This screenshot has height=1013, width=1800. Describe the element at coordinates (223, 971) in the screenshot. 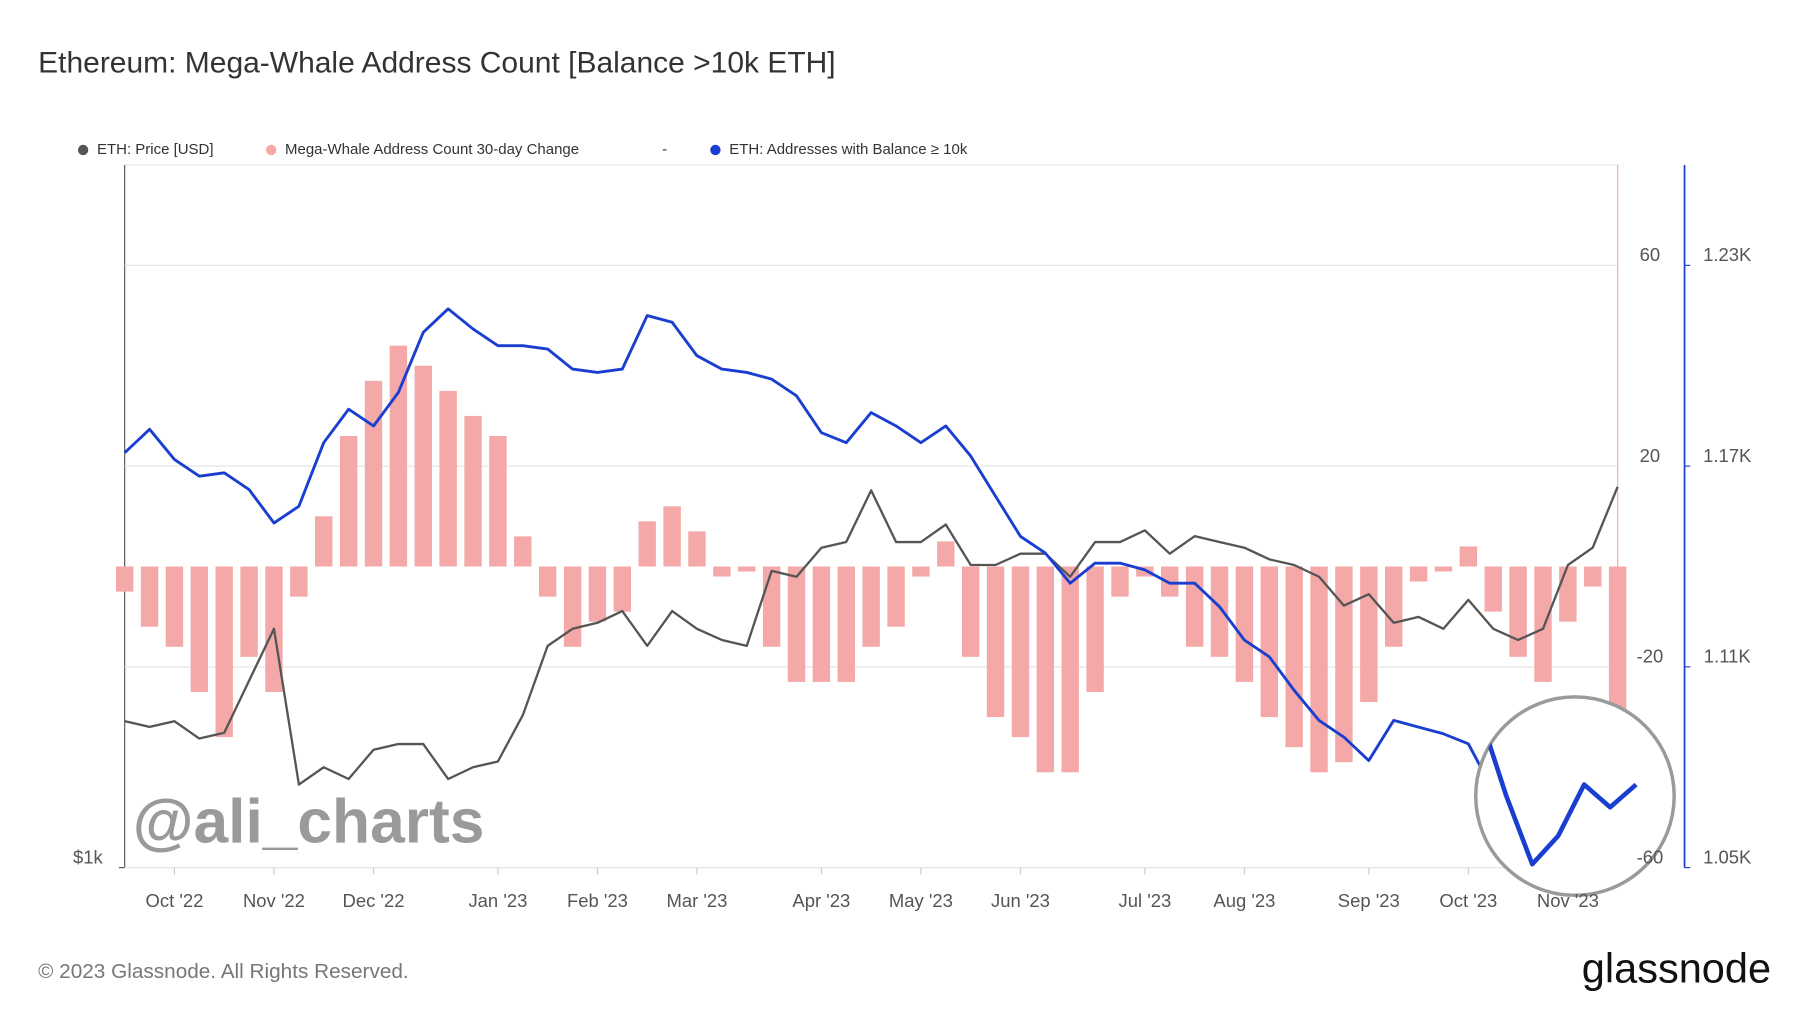

I see `footer: © 2023 Glassnode. All Rights Reserved.` at that location.